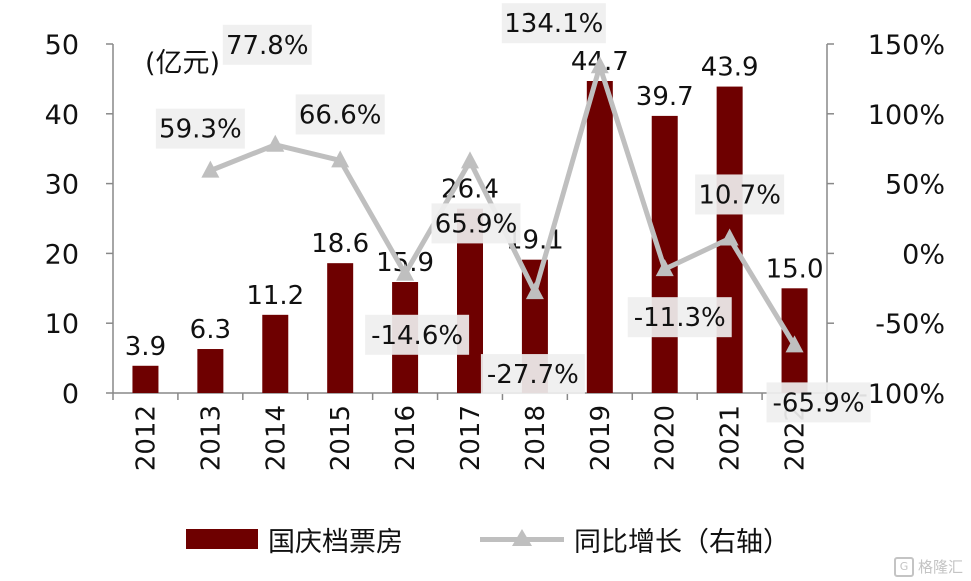 This screenshot has width=971, height=581. I want to click on growth-data-label: 66.6%, so click(340, 115).